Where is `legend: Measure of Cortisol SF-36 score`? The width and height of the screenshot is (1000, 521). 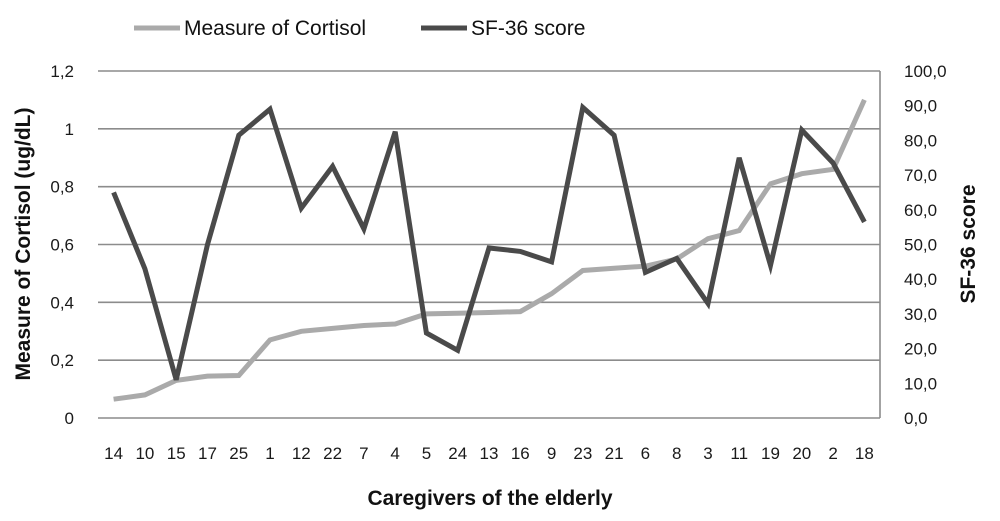 legend: Measure of Cortisol SF-36 score is located at coordinates (359, 28).